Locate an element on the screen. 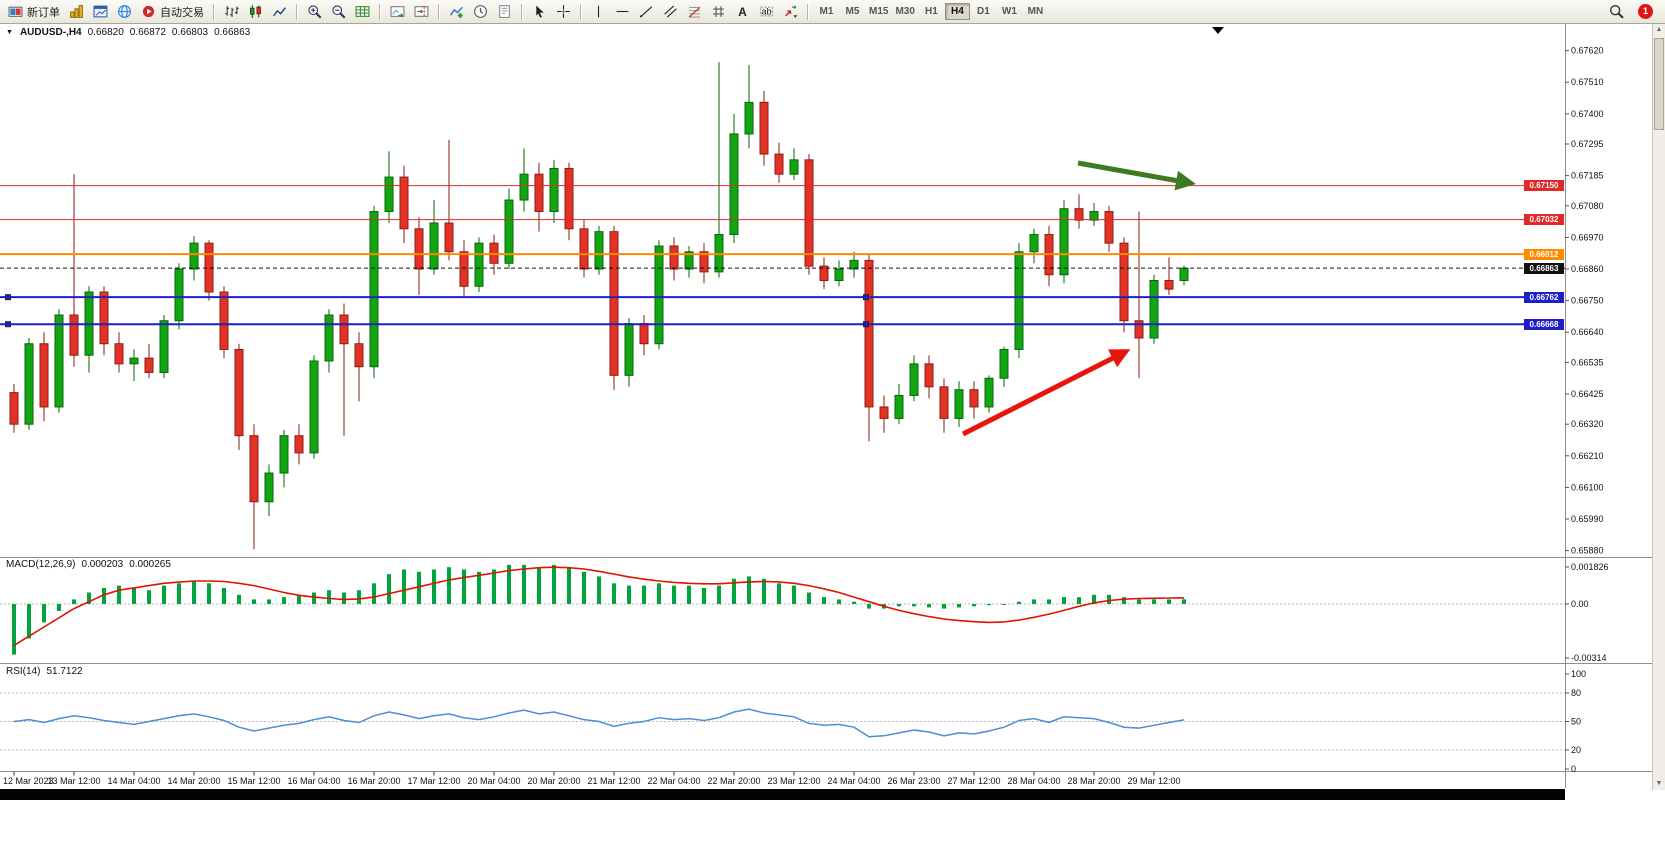  scroll-down-icon: ▼ is located at coordinates (1659, 783).